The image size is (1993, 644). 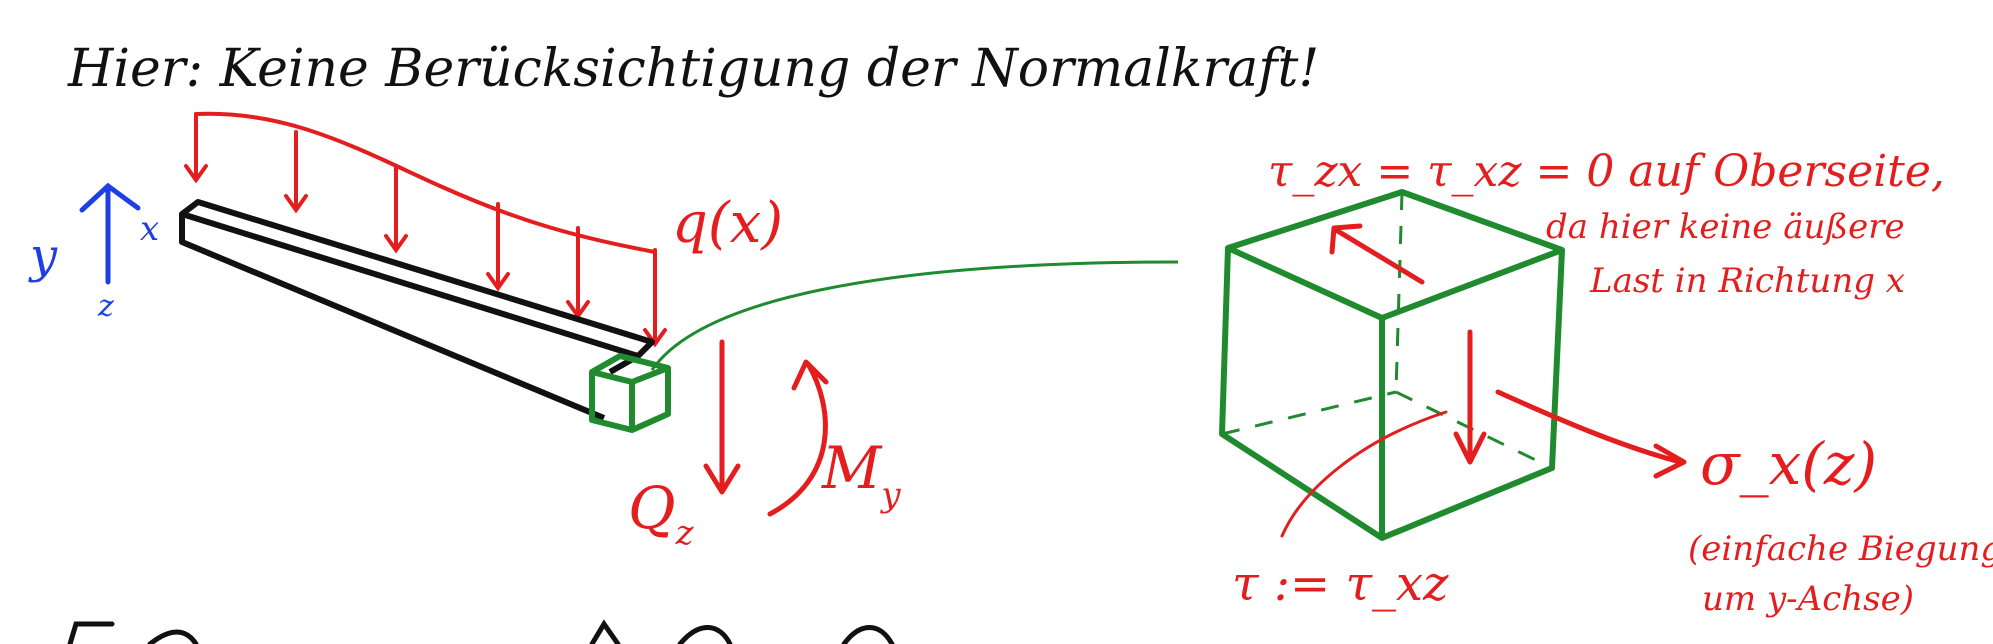 I want to click on external-load-note-line1: da hier keine äußere, so click(x=1725, y=227).